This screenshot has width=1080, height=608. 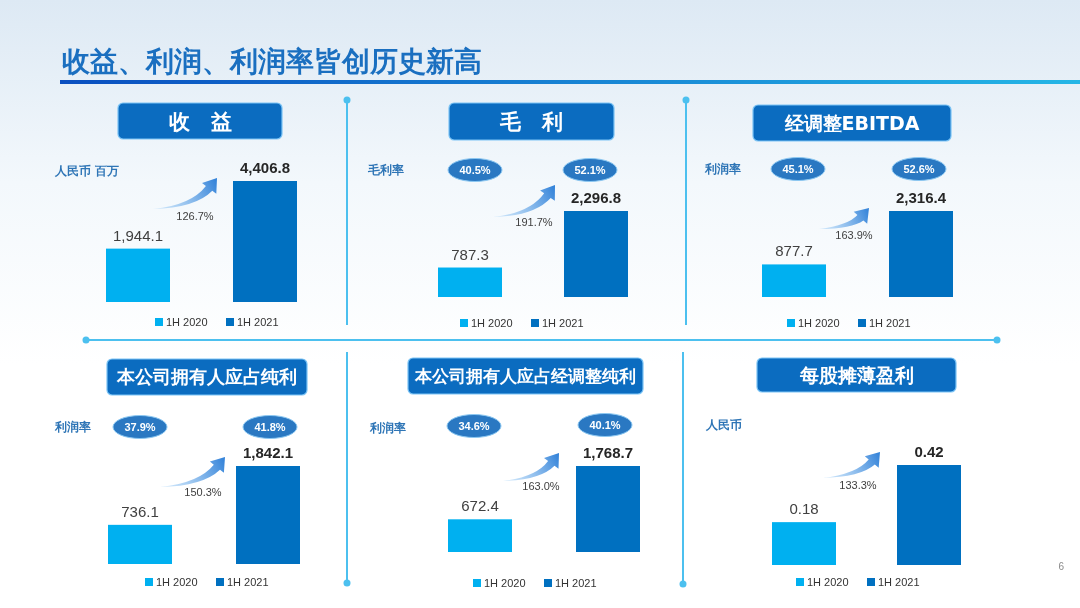 I want to click on chart-title: 经调整EBITDA, so click(x=851, y=122).